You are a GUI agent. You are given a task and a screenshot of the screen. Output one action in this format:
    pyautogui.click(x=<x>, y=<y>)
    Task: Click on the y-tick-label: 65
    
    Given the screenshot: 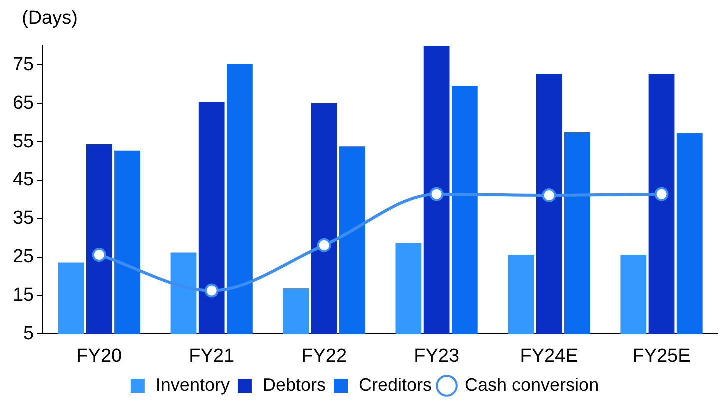 What is the action you would take?
    pyautogui.click(x=23, y=103)
    